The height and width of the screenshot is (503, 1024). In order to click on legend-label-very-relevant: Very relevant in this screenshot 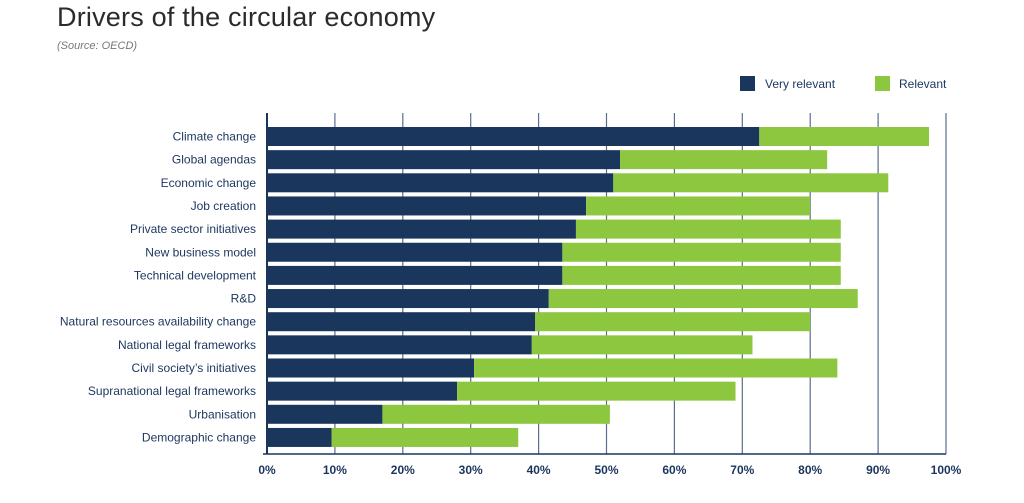, I will do `click(800, 84)`.